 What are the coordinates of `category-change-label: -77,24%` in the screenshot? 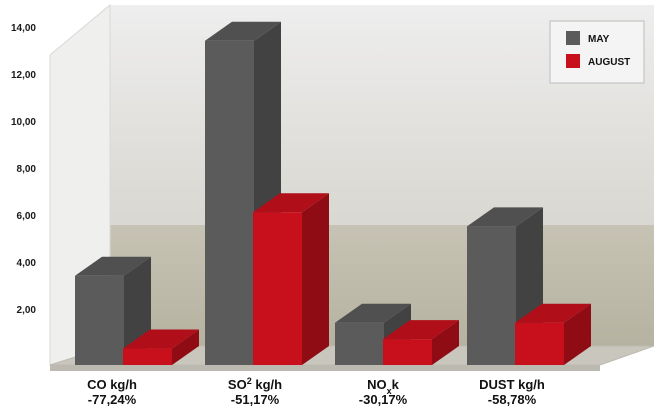 It's located at (112, 399).